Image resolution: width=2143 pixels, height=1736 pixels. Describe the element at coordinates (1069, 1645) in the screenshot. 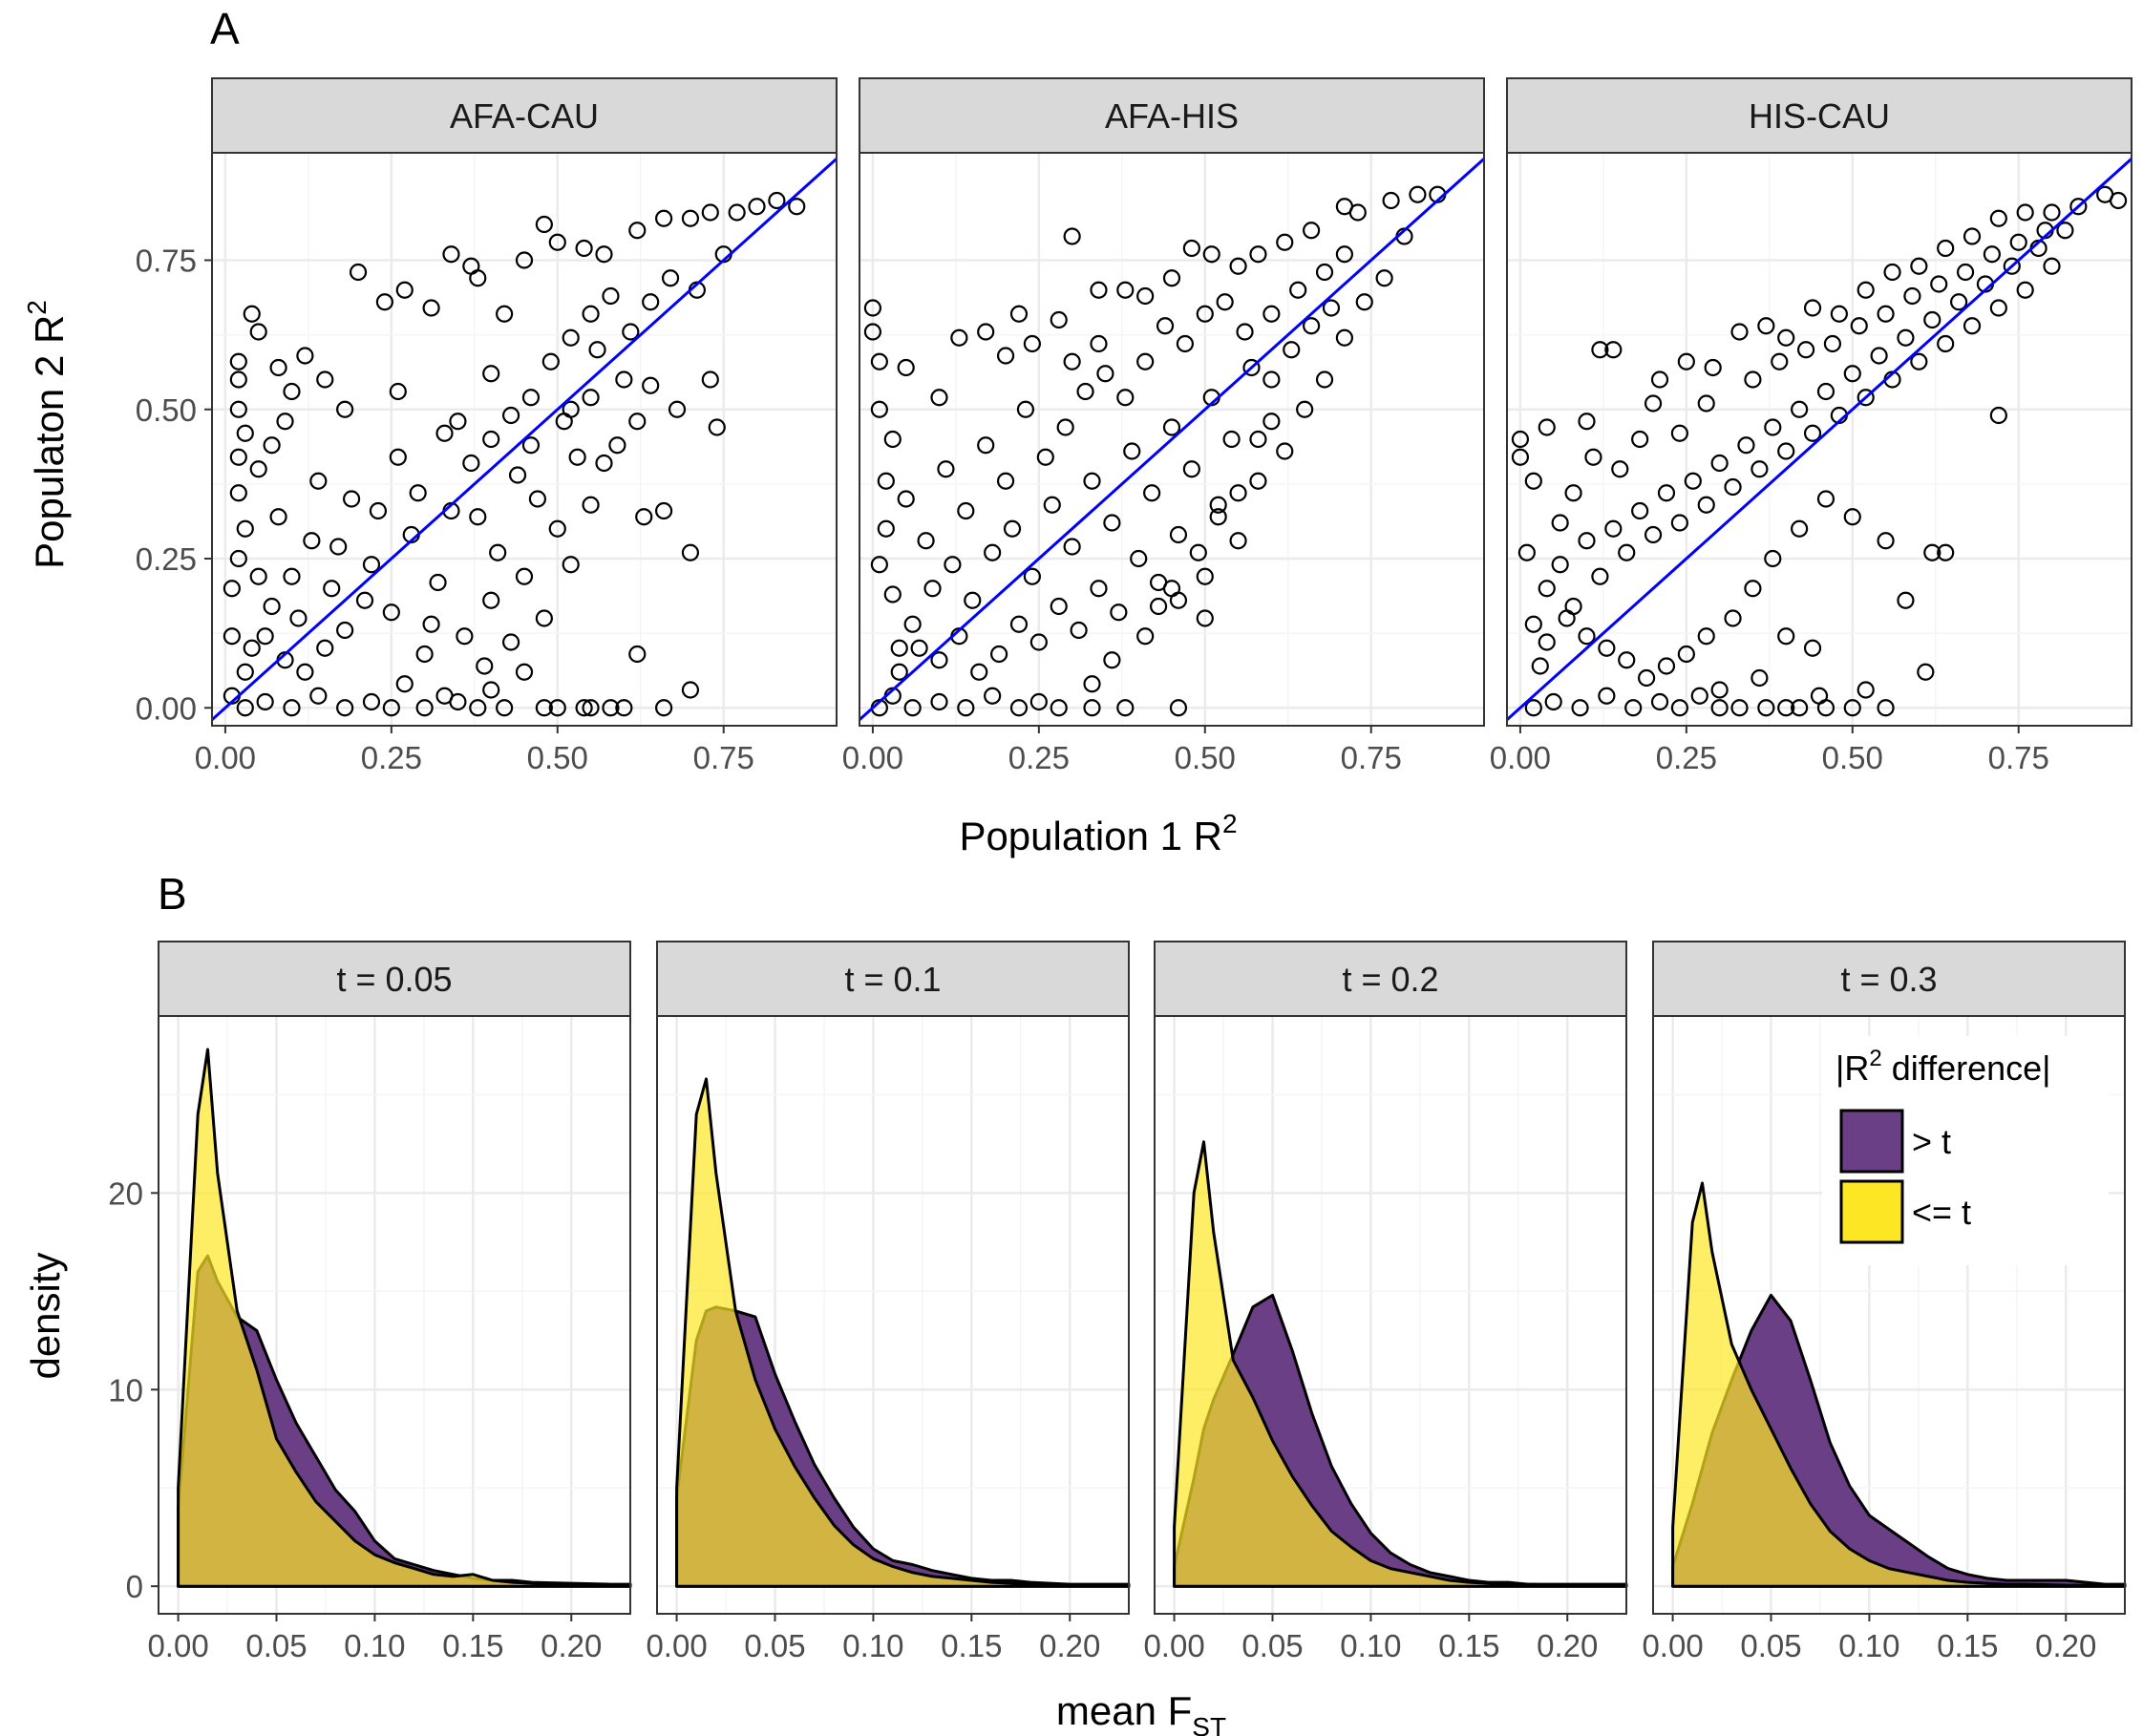

I see `x-tick-label: 0.20` at that location.